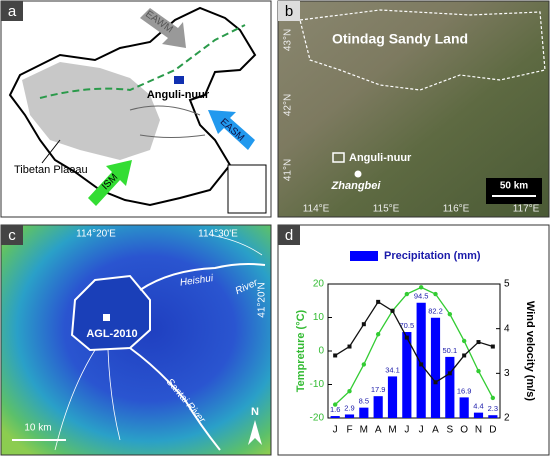 This screenshot has width=550, height=456. I want to click on value-label: 1.6, so click(335, 409).